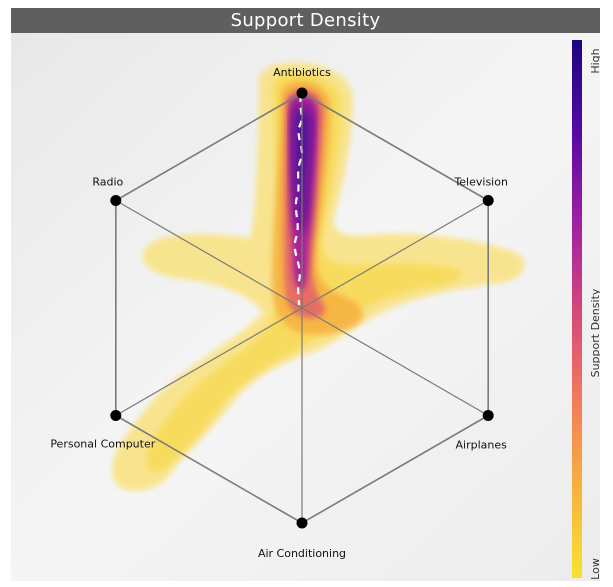 The width and height of the screenshot is (613, 587). Describe the element at coordinates (116, 415) in the screenshot. I see `axis-node-personal-computer` at that location.